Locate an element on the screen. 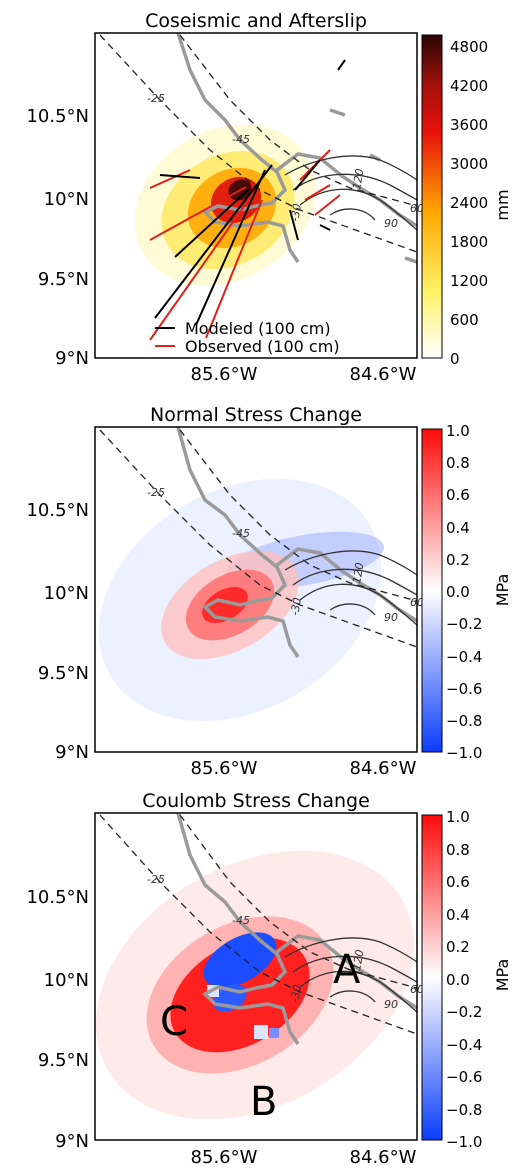  panel-2-contour-labels: -25 -45 -30 120 90 60 is located at coordinates (285, 555).